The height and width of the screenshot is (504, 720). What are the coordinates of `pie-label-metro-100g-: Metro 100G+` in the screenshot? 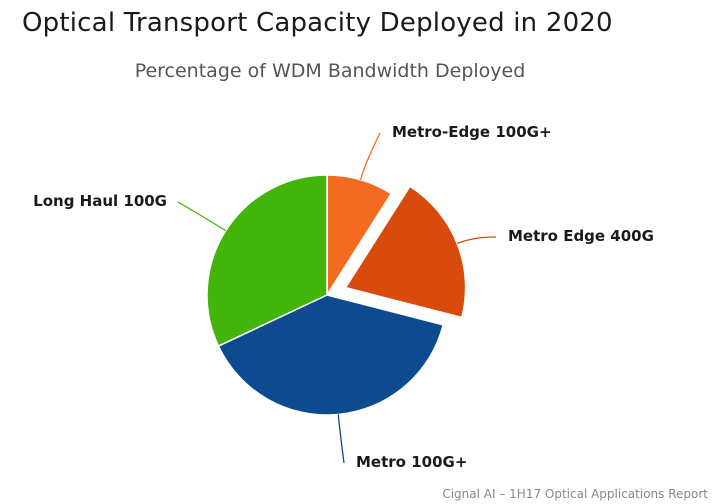 It's located at (411, 462).